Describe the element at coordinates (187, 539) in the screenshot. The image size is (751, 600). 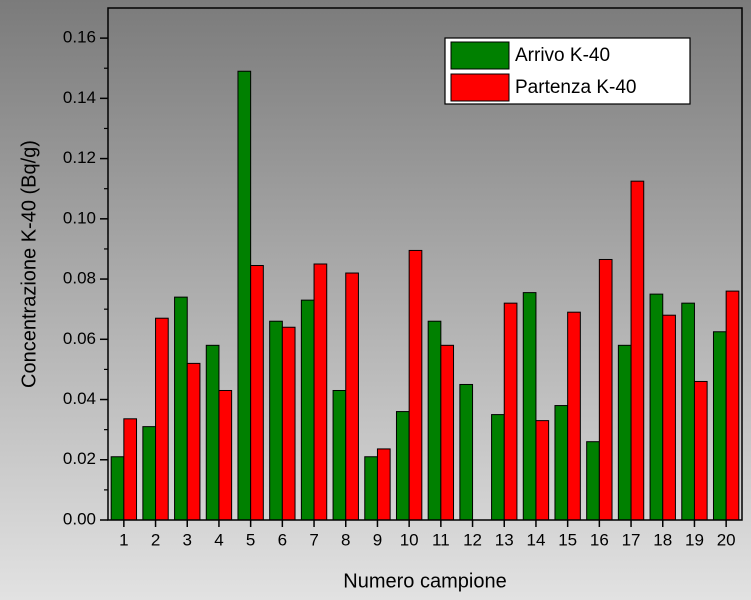
I see `x-tick-label: 3` at that location.